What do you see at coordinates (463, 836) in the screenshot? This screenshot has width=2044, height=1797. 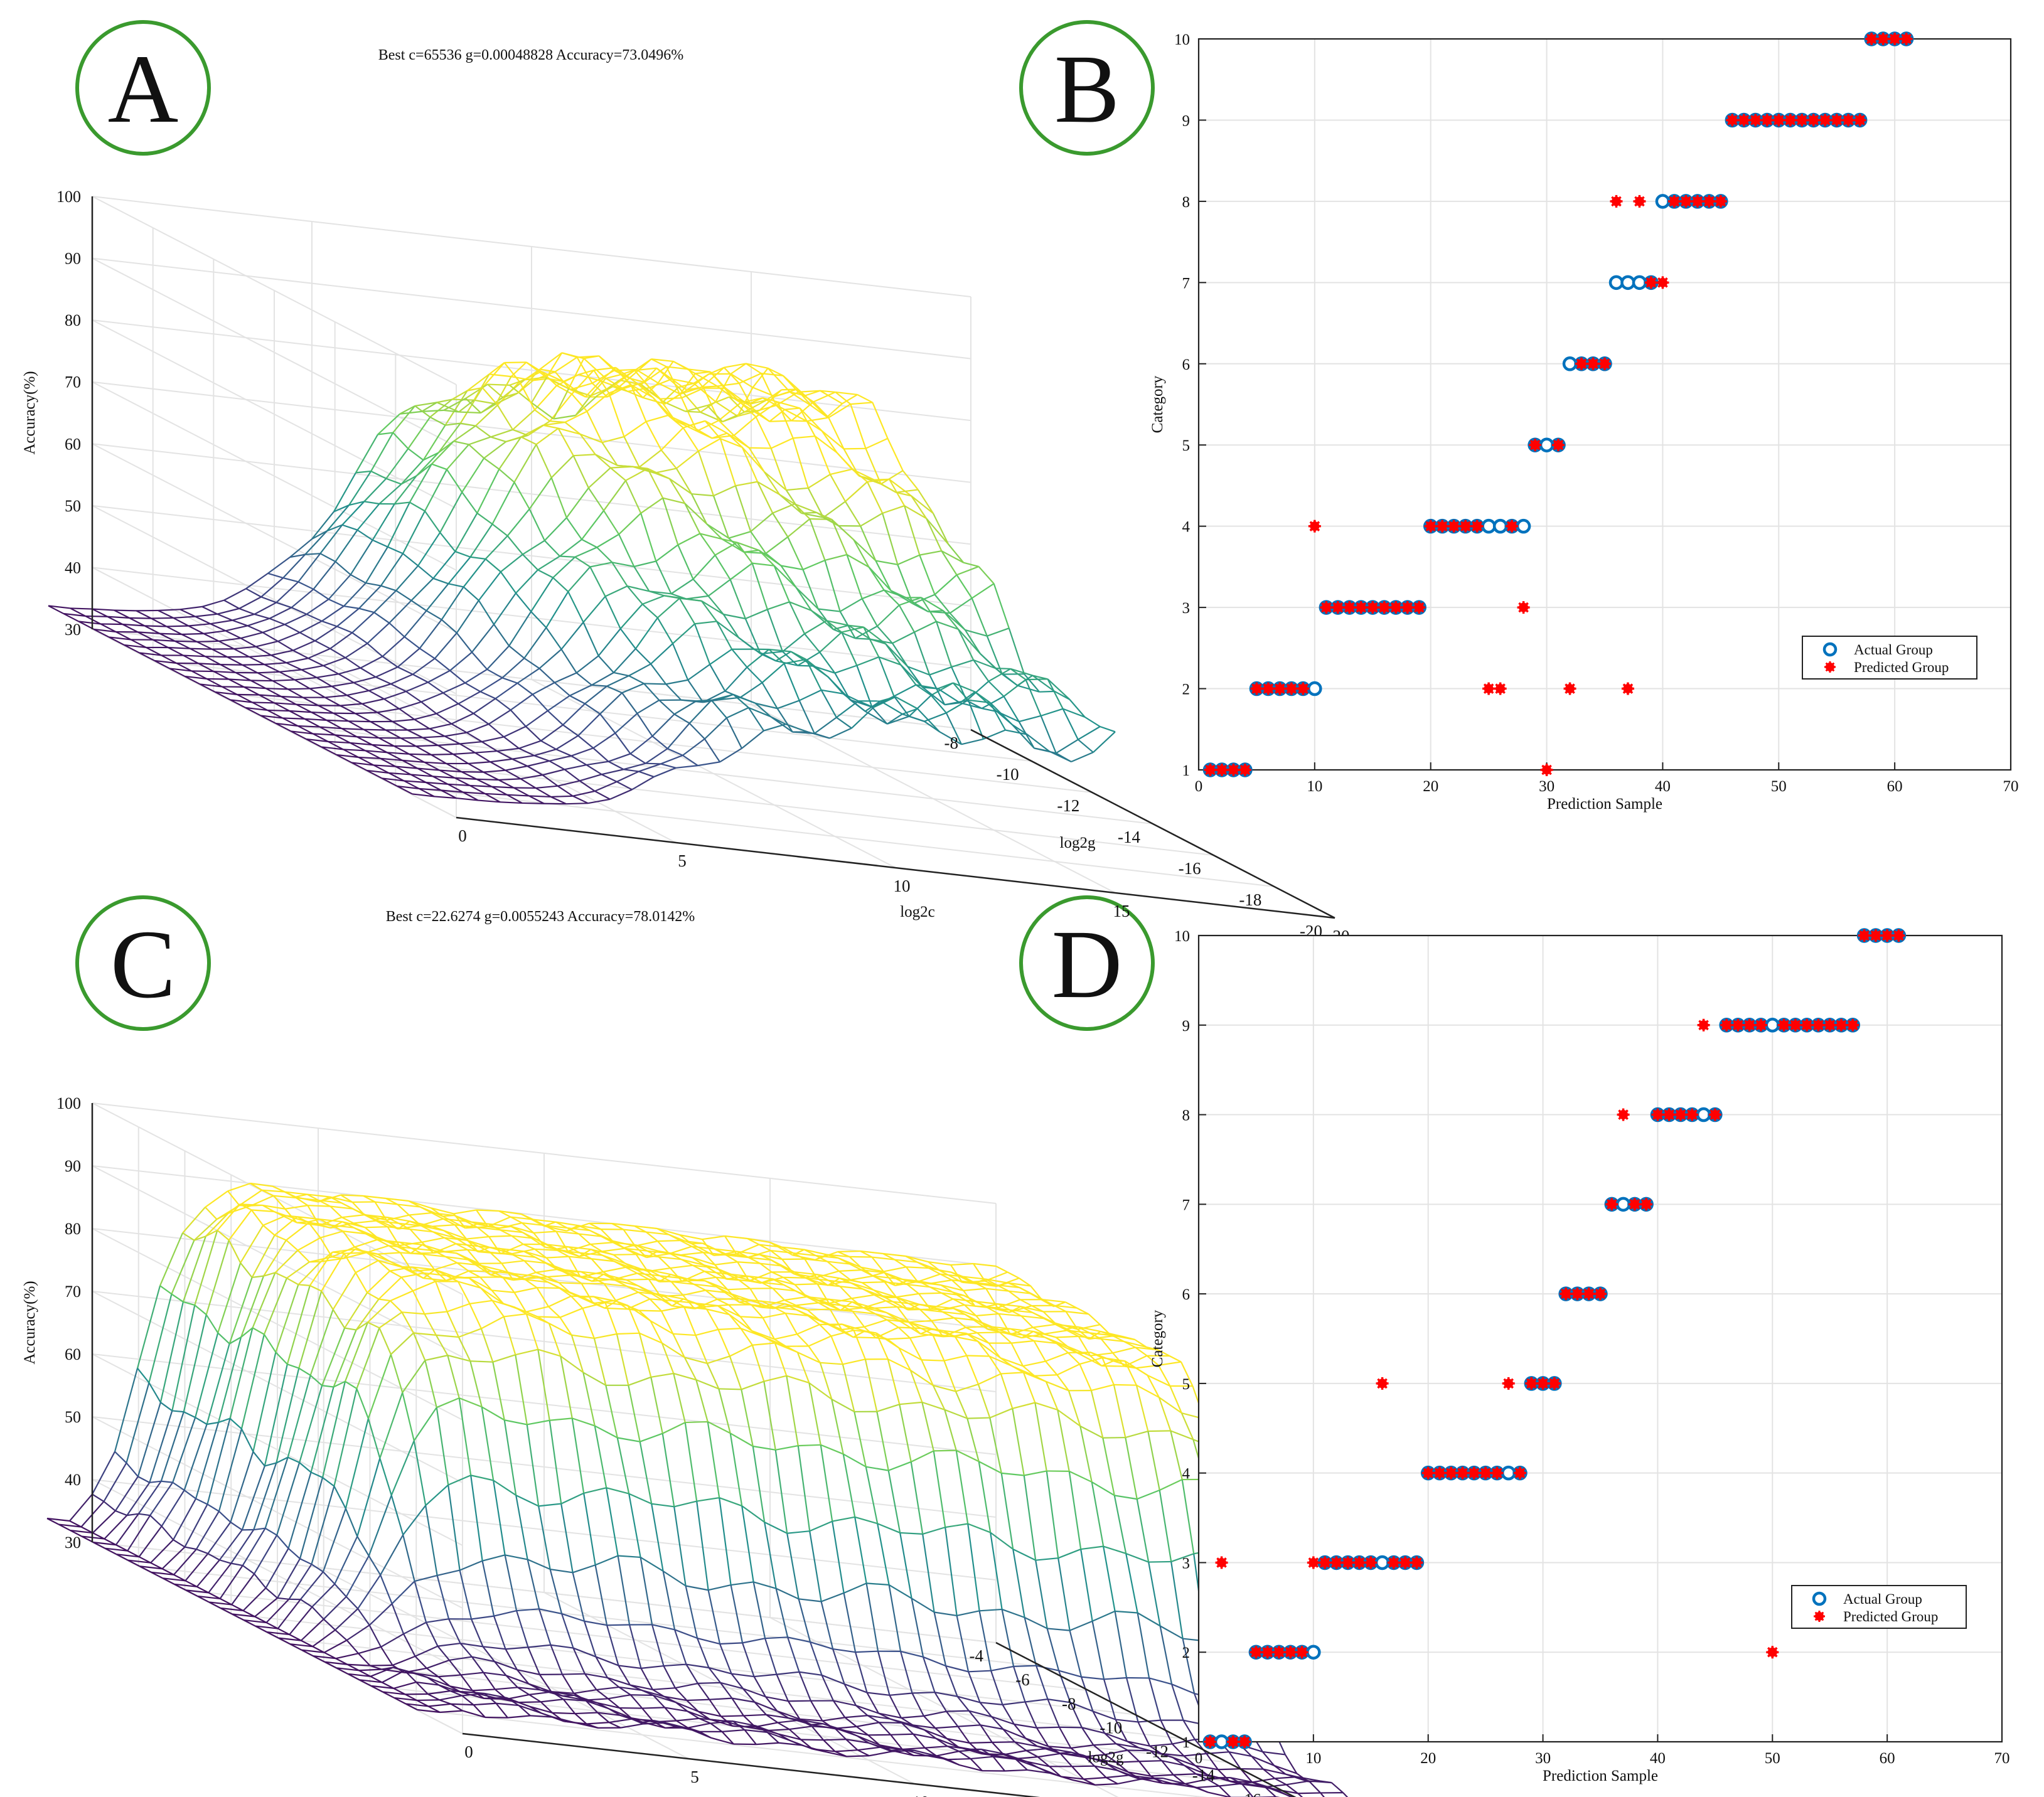 I see `x-tick-label: 0` at bounding box center [463, 836].